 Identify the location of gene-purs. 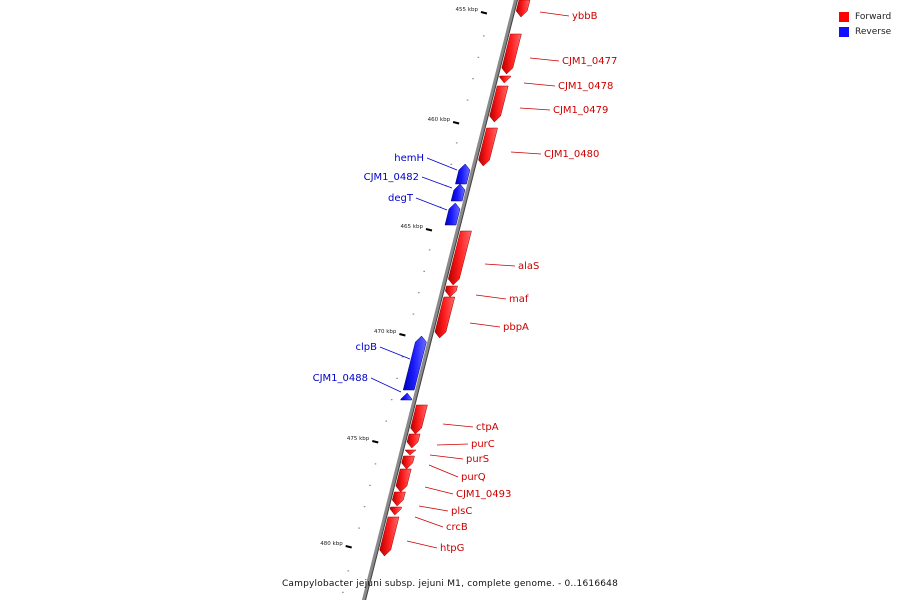
(410, 452).